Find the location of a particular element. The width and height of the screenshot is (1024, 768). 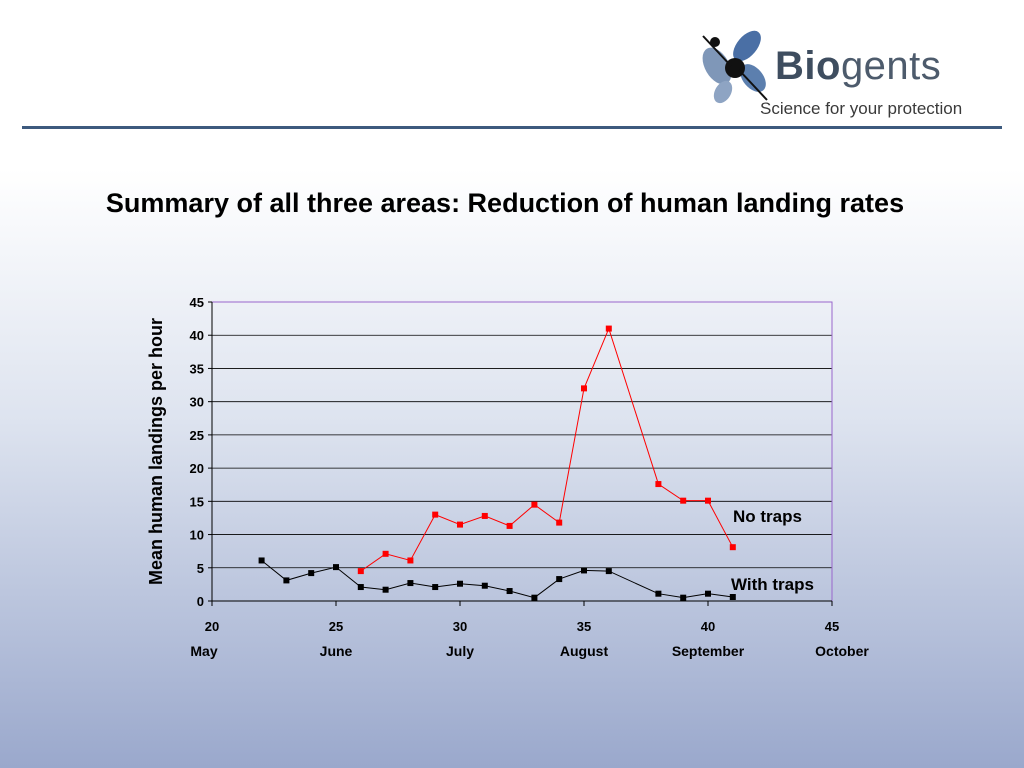

y-tick-label: 35 is located at coordinates (197, 368).